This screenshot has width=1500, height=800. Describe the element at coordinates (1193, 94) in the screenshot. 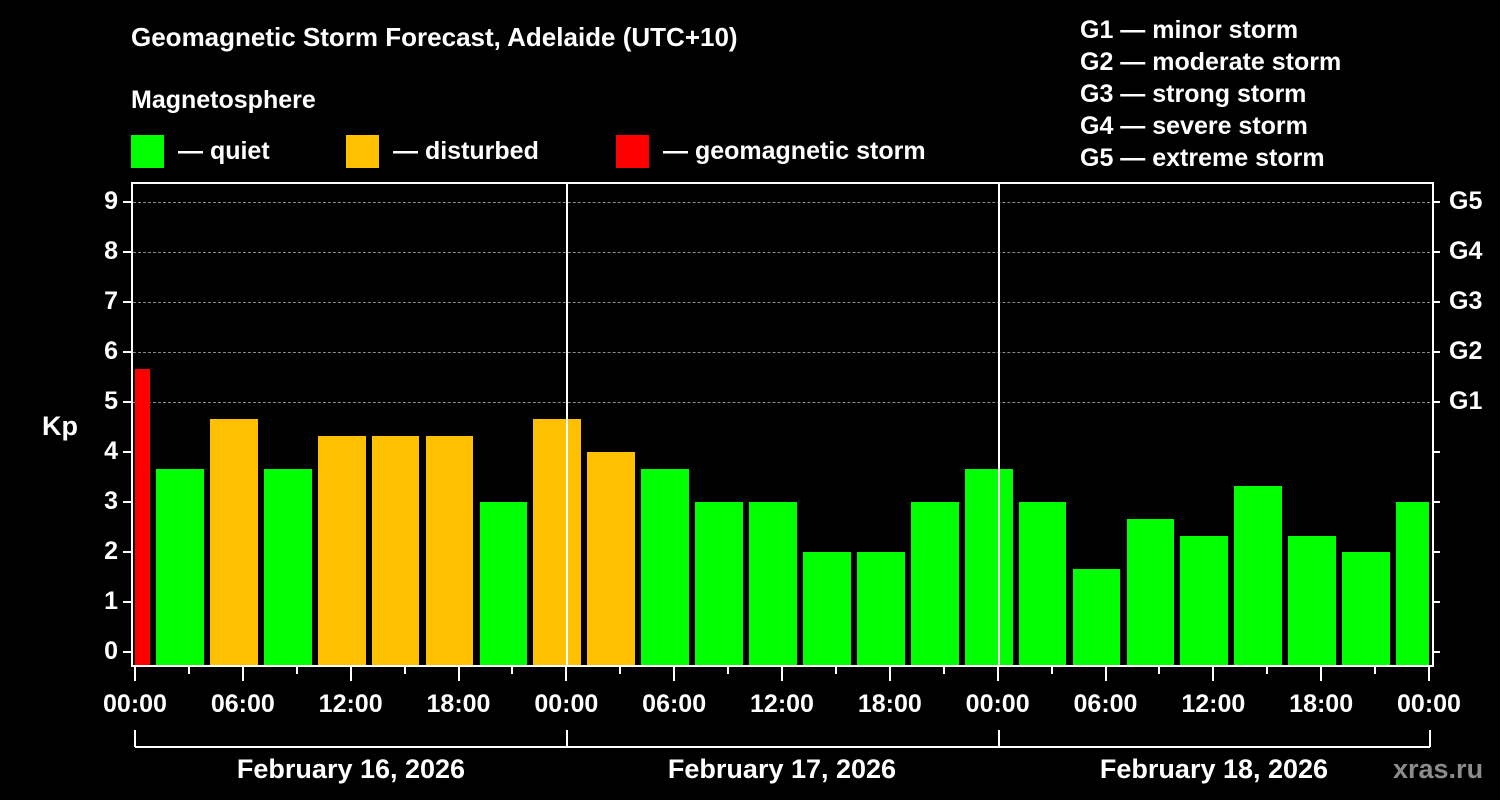

I see `g-legend-g3: G3 — strong storm` at that location.